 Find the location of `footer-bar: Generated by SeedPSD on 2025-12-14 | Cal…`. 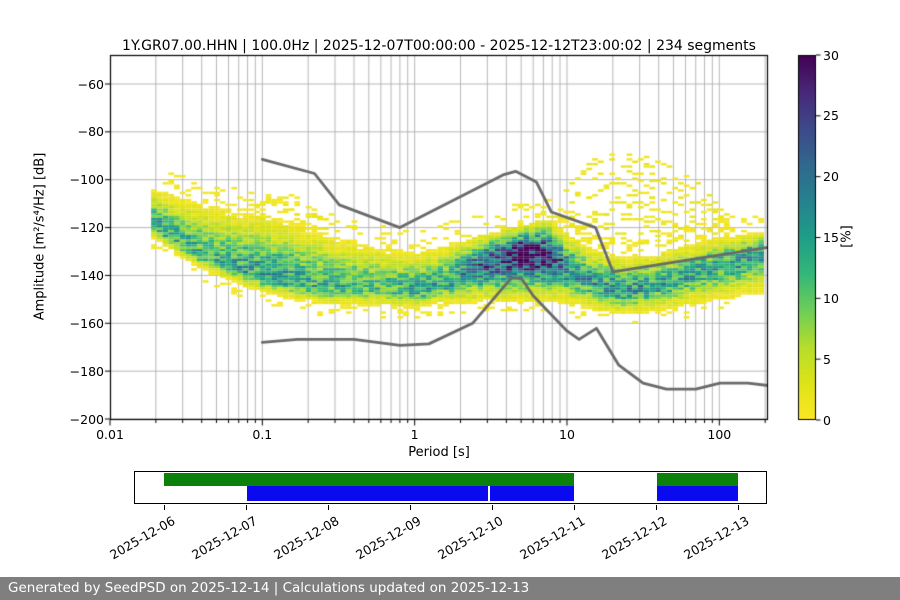

footer-bar: Generated by SeedPSD on 2025-12-14 | Cal… is located at coordinates (450, 588).